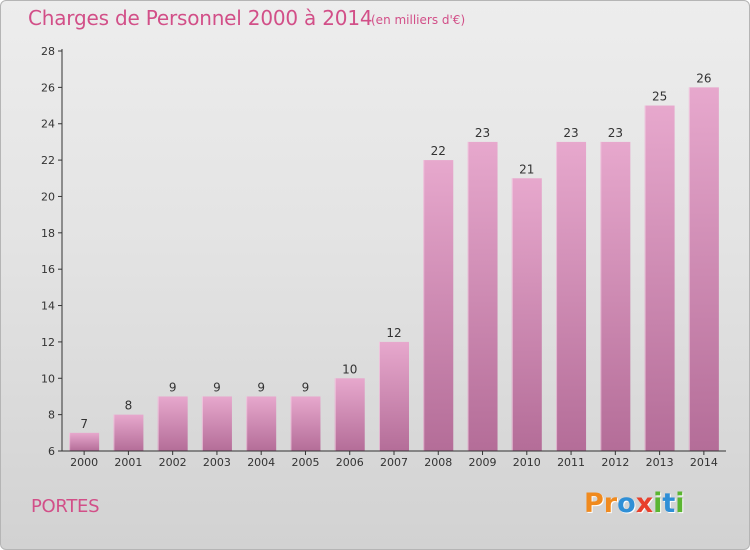  What do you see at coordinates (526, 169) in the screenshot?
I see `data-label: 21` at bounding box center [526, 169].